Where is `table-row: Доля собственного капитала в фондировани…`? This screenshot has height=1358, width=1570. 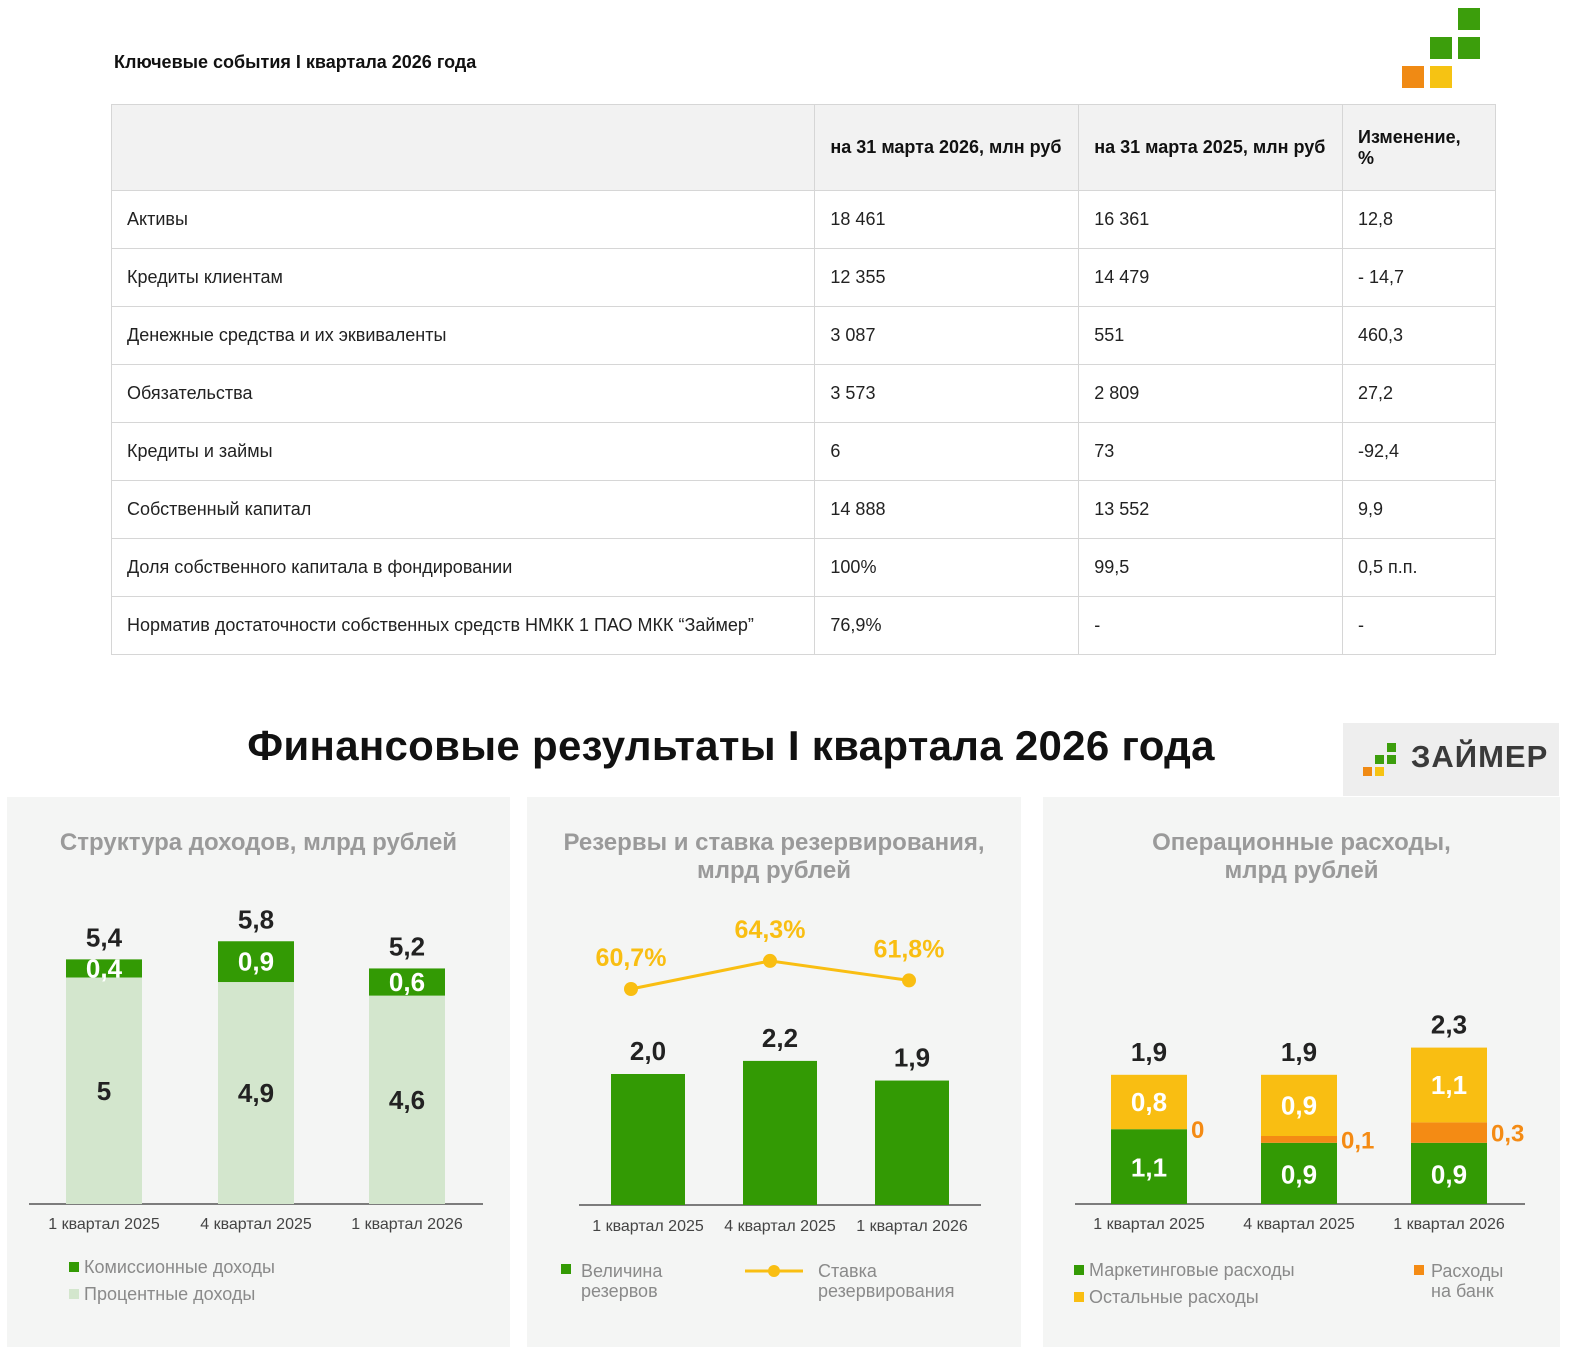
table-row: Доля собственного капитала в фондировани… is located at coordinates (803, 567).